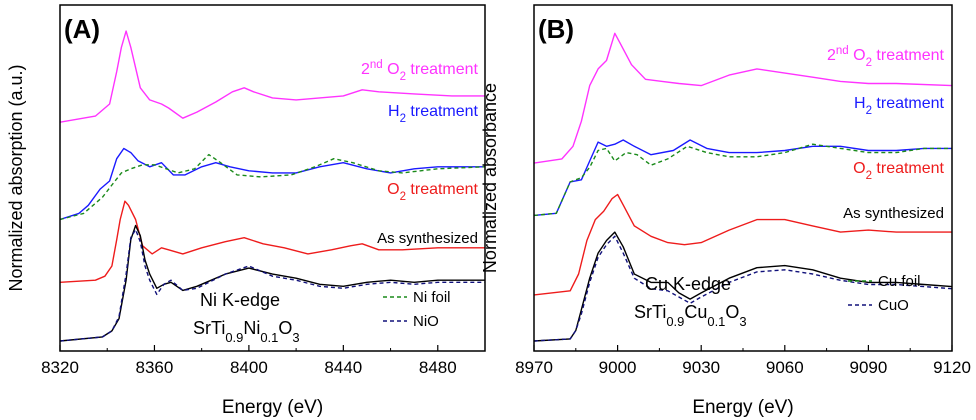 The image size is (976, 420). What do you see at coordinates (155, 367) in the screenshot?
I see `x-tick-label: 8360` at bounding box center [155, 367].